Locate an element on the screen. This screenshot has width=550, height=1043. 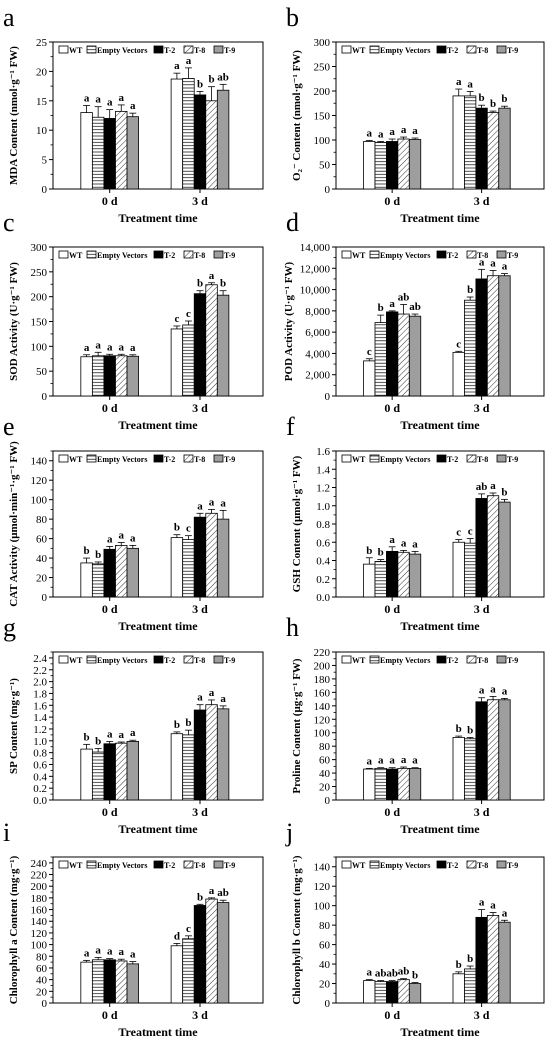
y-axis-label: O₂⁻ Content (nmol·g⁻¹ FW) is located at coordinates (297, 115).